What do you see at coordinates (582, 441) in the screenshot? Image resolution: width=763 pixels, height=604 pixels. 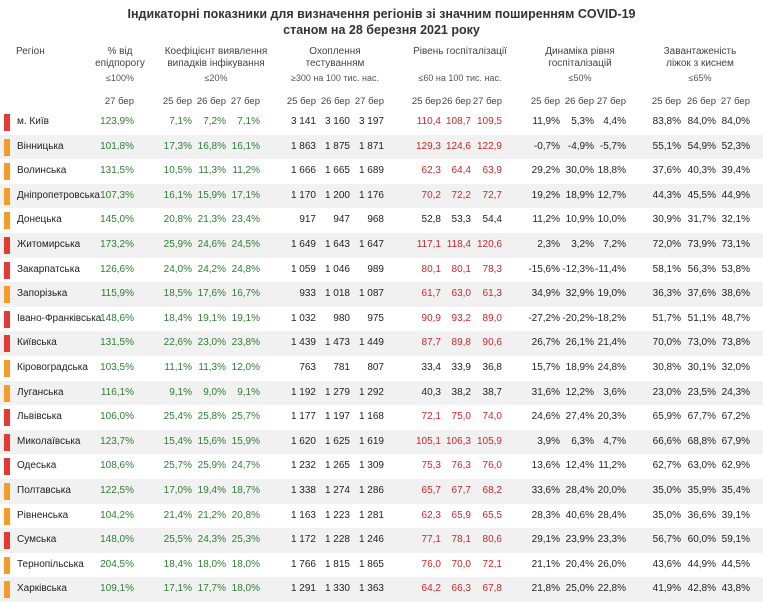 I see `cell-dyn: 6,3%` at bounding box center [582, 441].